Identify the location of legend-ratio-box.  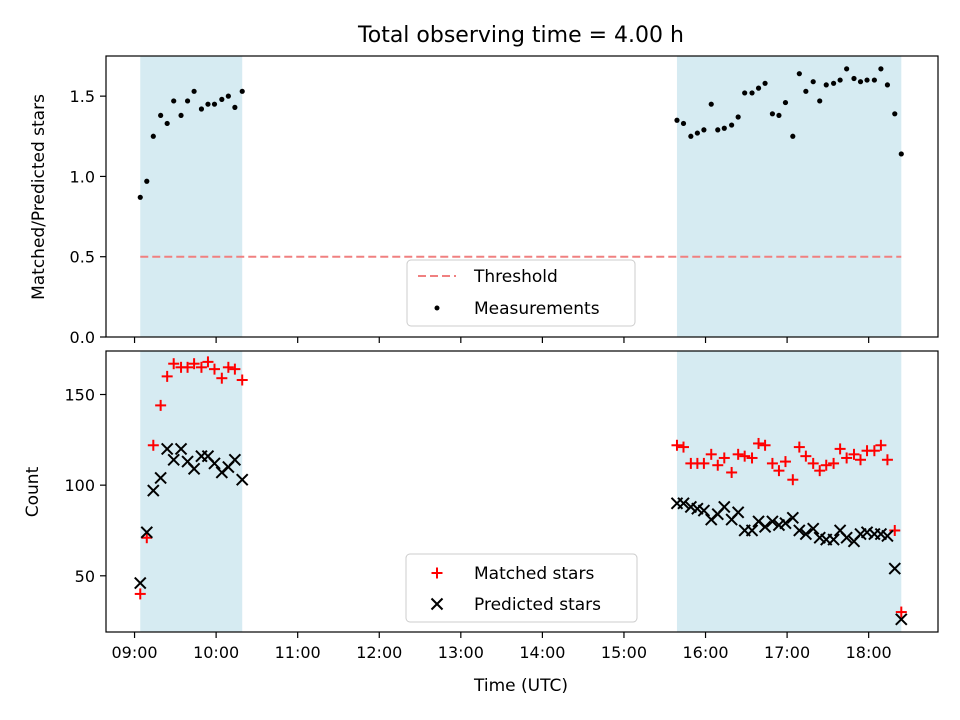
(521, 293).